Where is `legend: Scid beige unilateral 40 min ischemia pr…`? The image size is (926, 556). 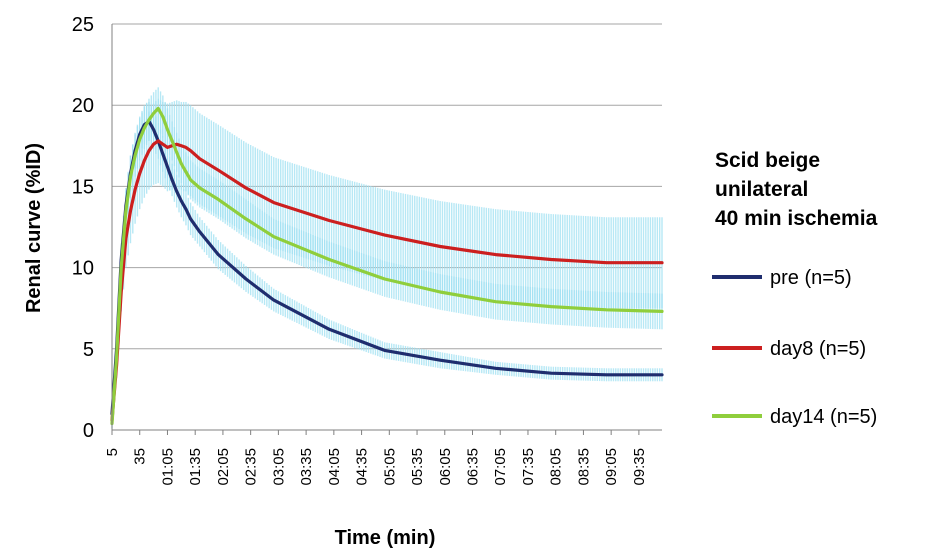
legend: Scid beige unilateral 40 min ischemia pr… is located at coordinates (795, 288).